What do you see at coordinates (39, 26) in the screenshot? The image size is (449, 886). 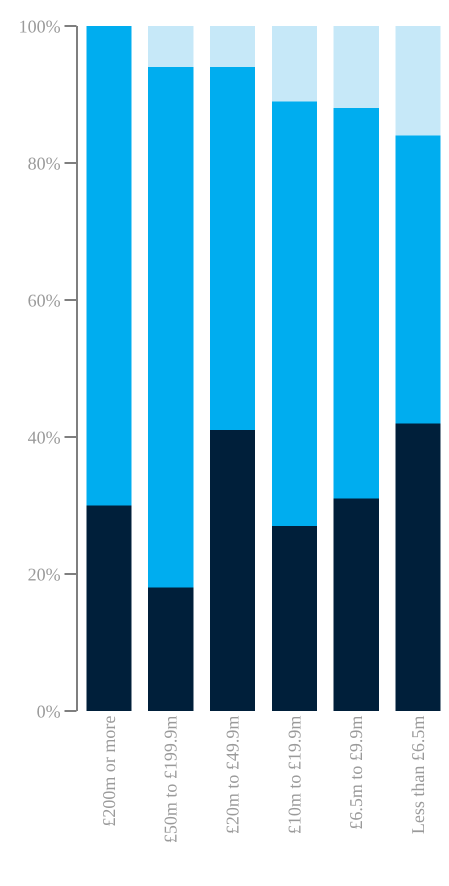 I see `y-tick-label: 100%` at bounding box center [39, 26].